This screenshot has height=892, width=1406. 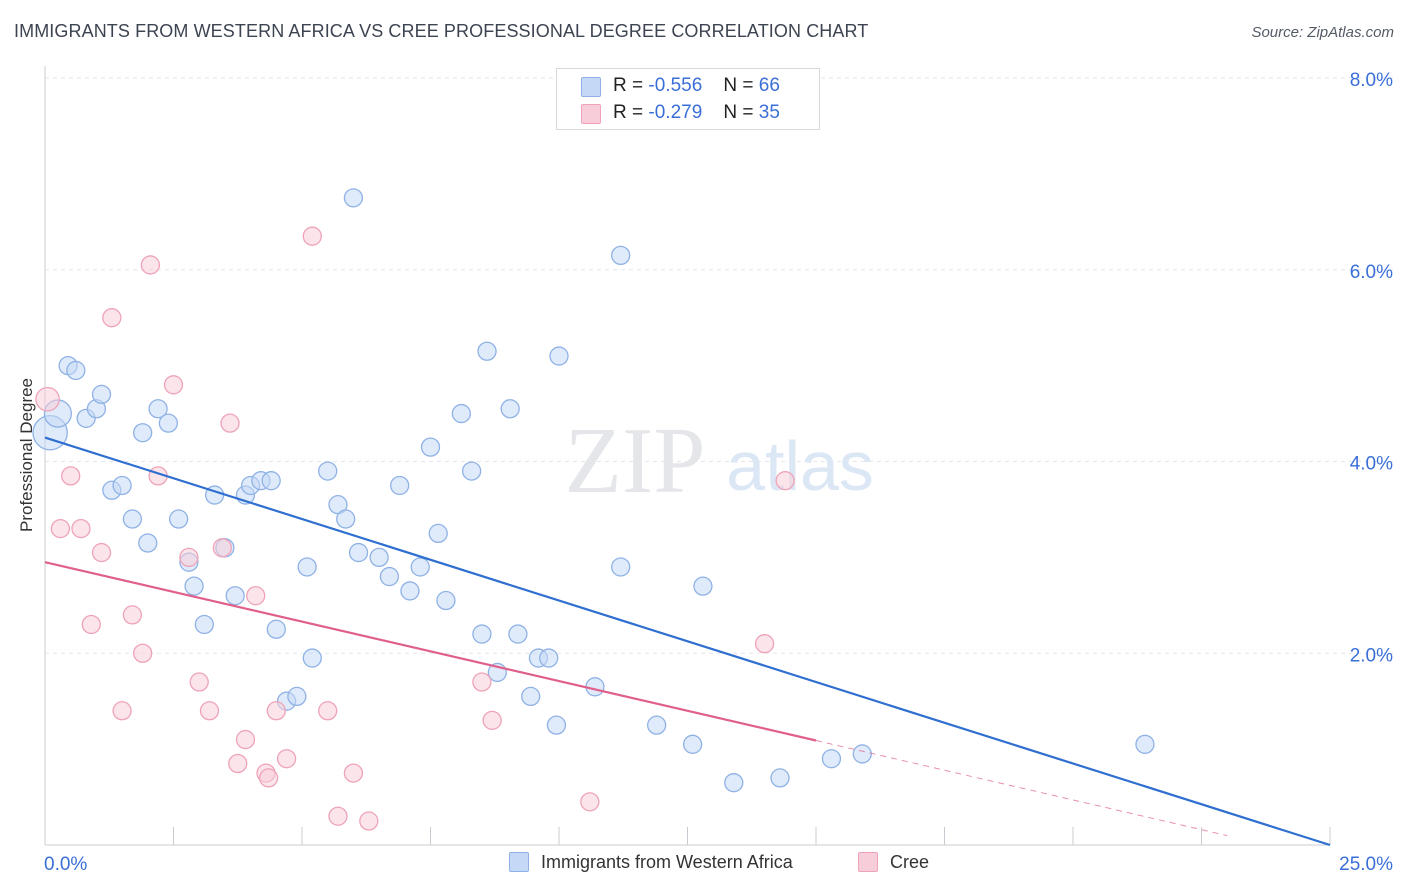 I want to click on legend-n-value: 66, so click(x=769, y=85).